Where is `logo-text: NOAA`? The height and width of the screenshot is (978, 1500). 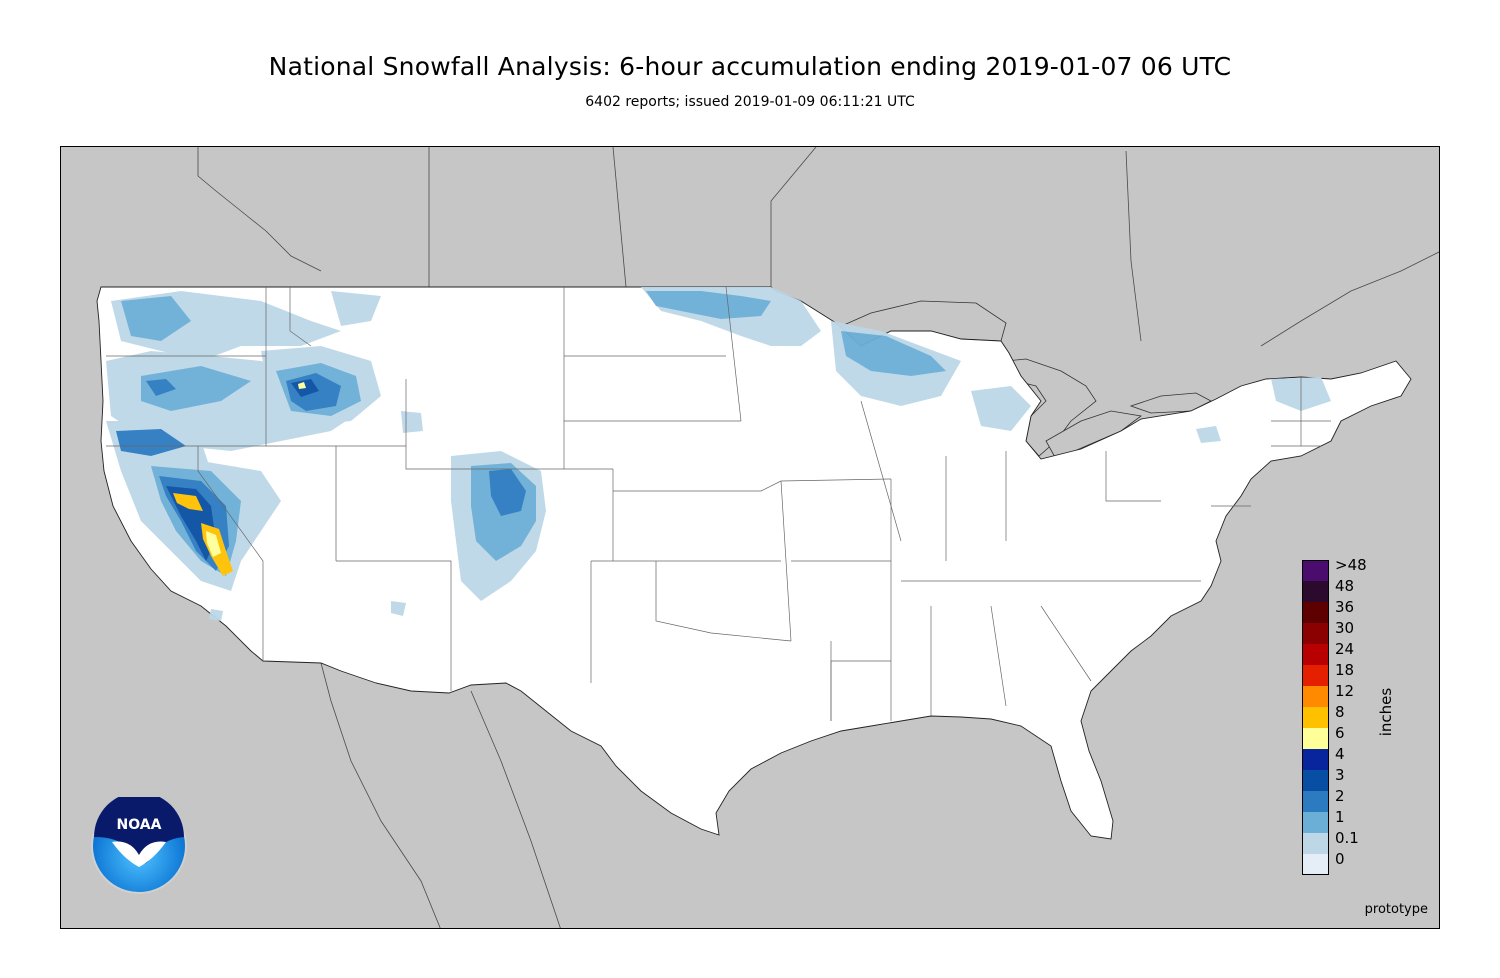 logo-text: NOAA is located at coordinates (139, 825).